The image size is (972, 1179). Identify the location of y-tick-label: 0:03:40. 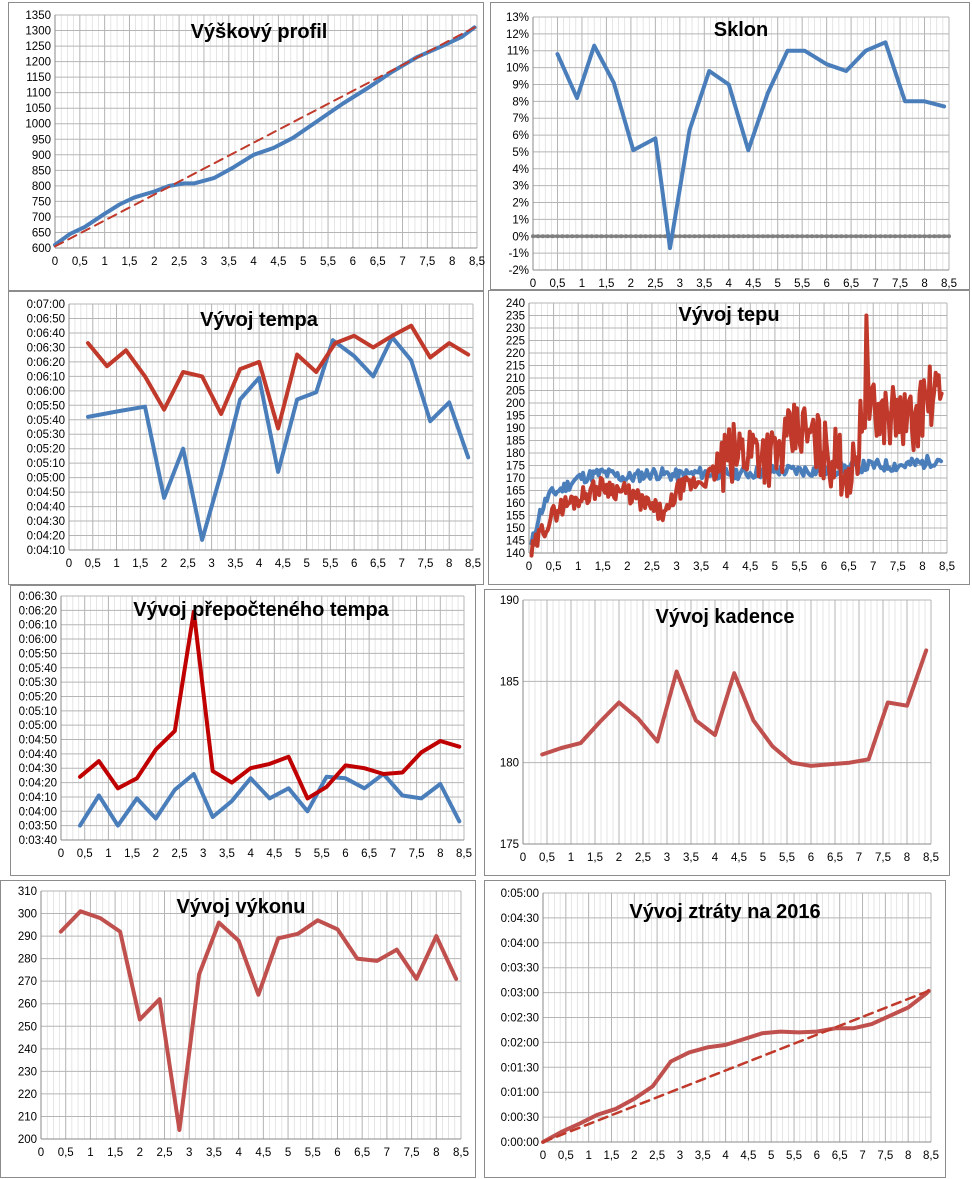
(38, 841).